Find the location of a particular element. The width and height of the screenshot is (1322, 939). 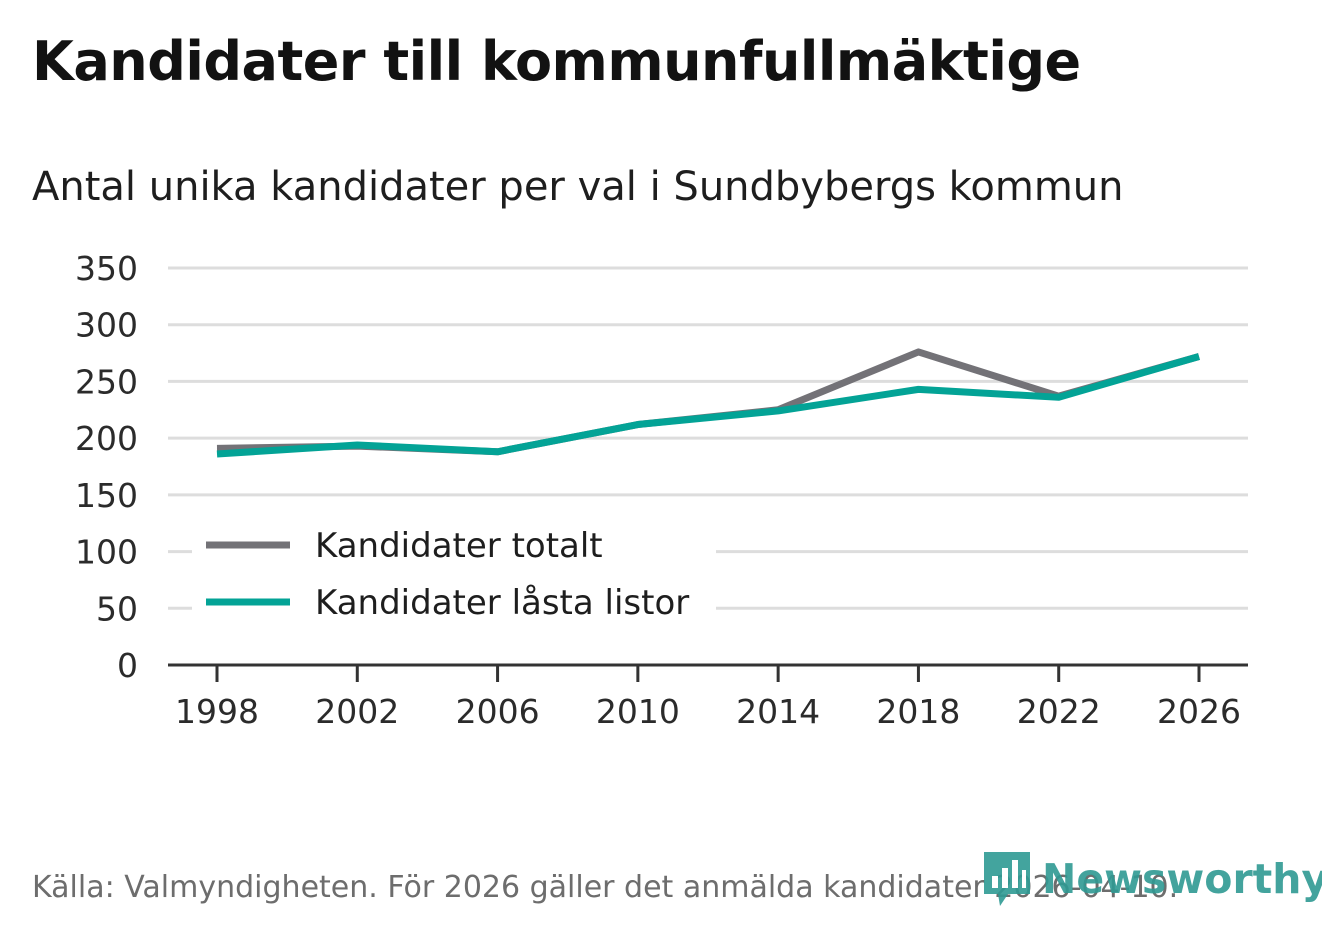

y-tick-label: 250 is located at coordinates (106, 381).